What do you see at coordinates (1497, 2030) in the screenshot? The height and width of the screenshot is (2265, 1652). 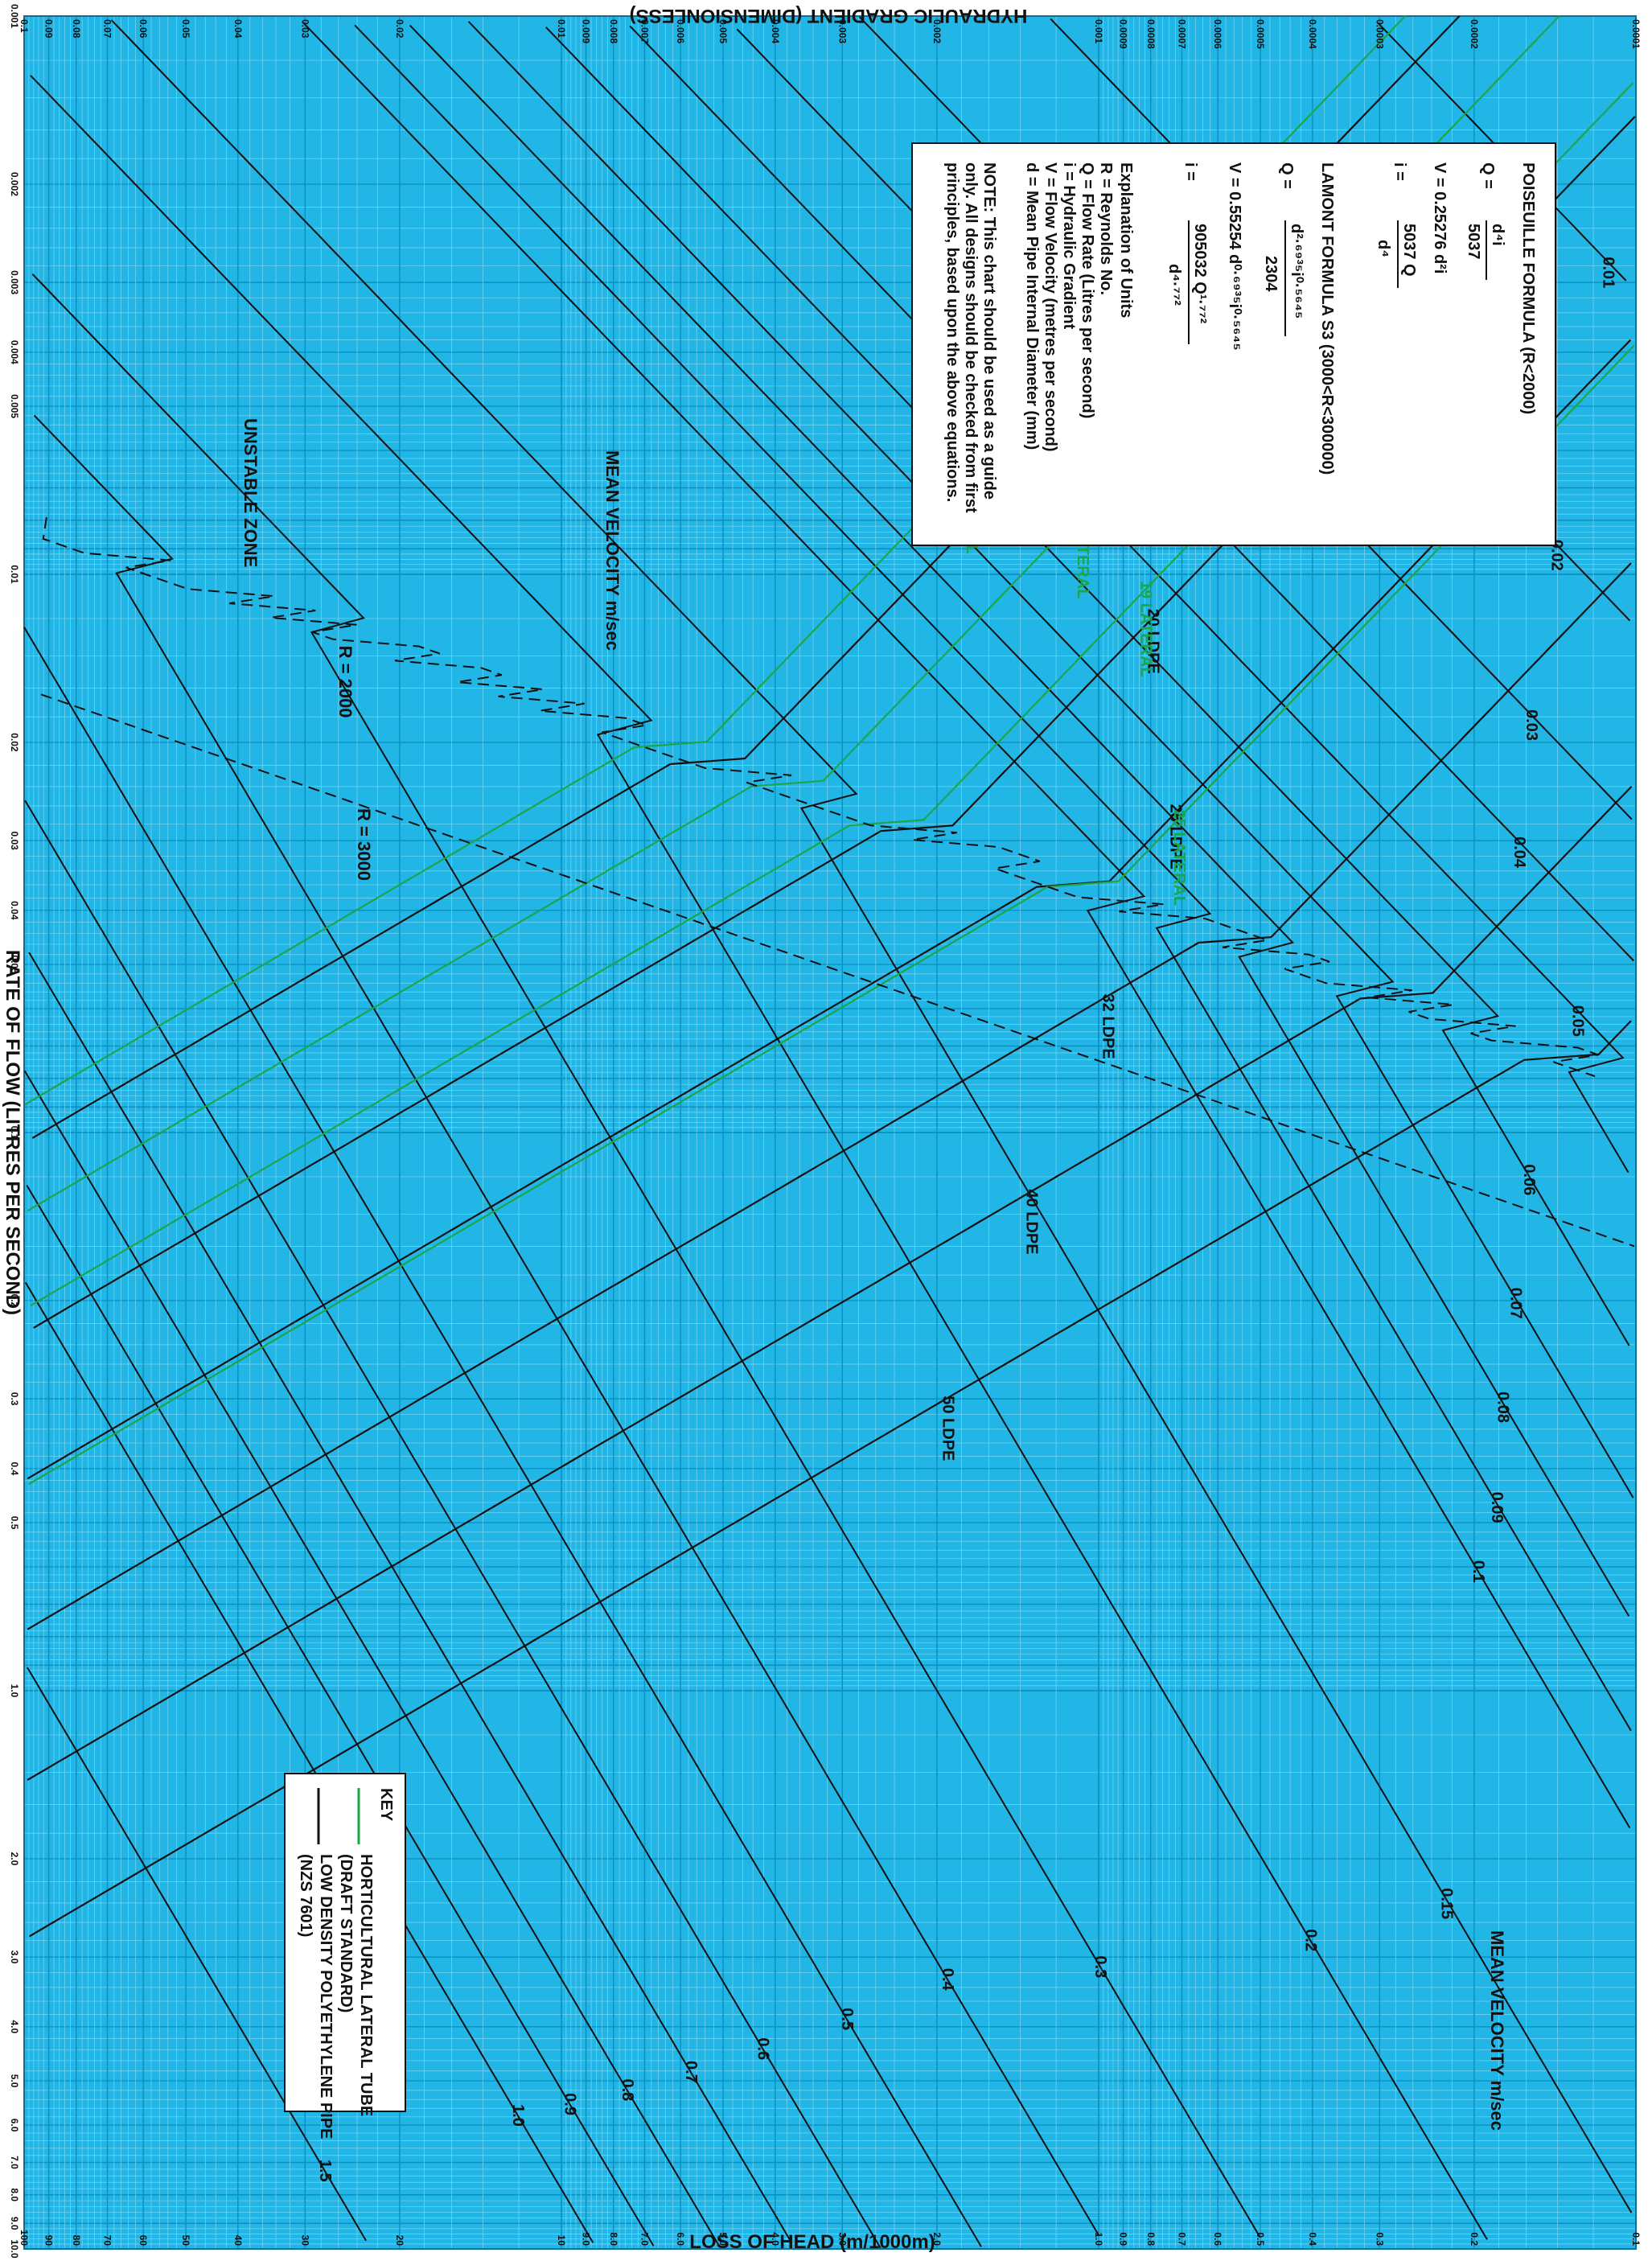 I see `annotation-mean-velocity-top: MEAN VELOCITY m/sec` at bounding box center [1497, 2030].